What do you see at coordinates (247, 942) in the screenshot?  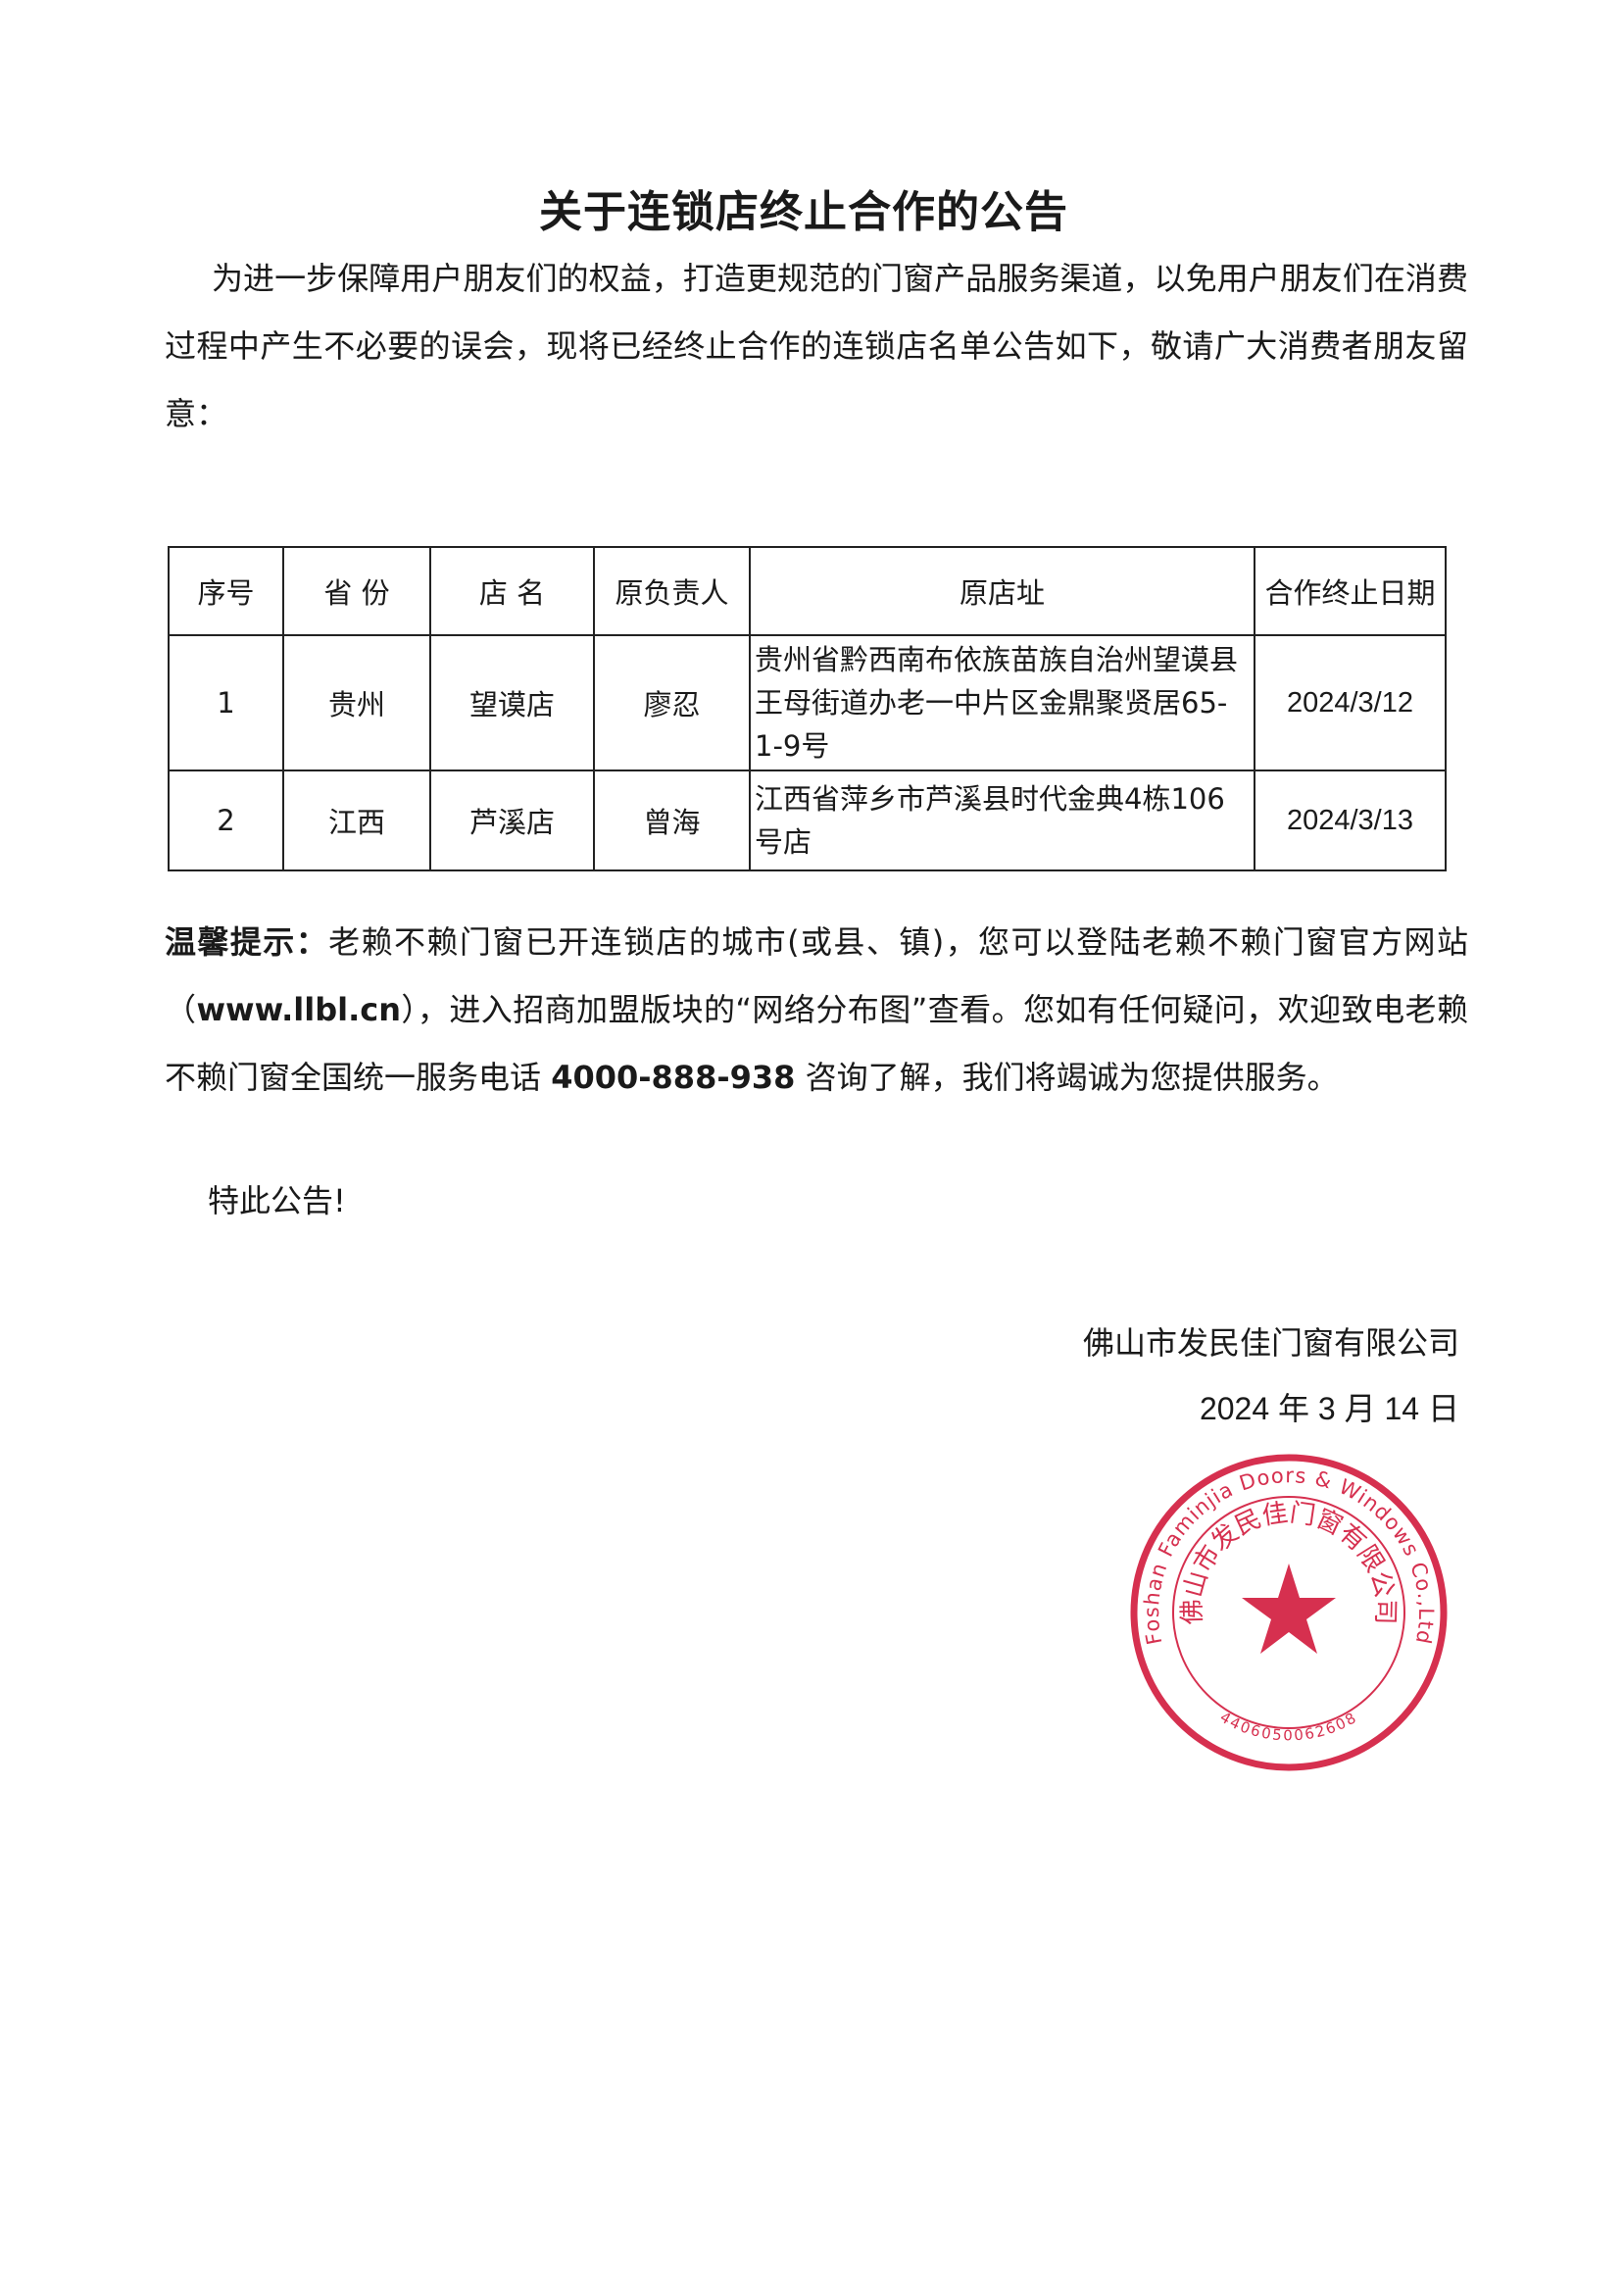 I see `tip-label: 温馨提示：` at bounding box center [247, 942].